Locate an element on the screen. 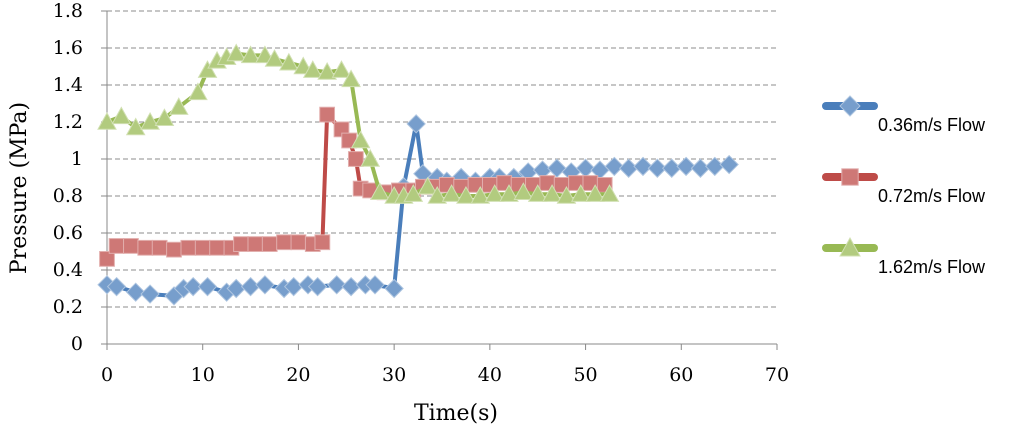 This screenshot has height=433, width=1024. legend-item-0-36m-s-flow: 0.36m/s Flow is located at coordinates (904, 115).